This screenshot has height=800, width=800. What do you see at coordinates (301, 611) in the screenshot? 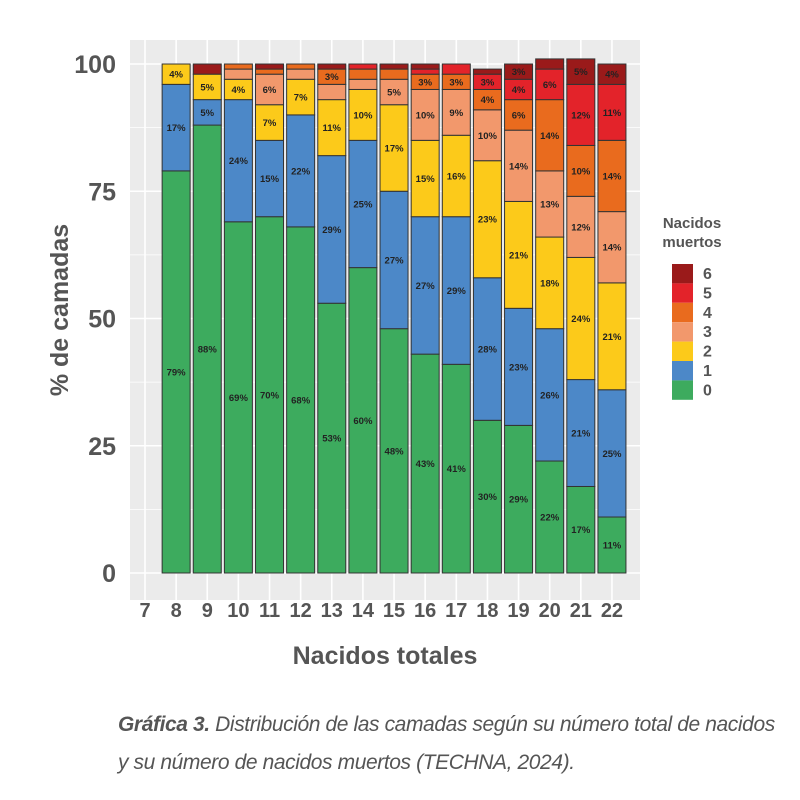
I see `x-tick-label: 12` at bounding box center [301, 611].